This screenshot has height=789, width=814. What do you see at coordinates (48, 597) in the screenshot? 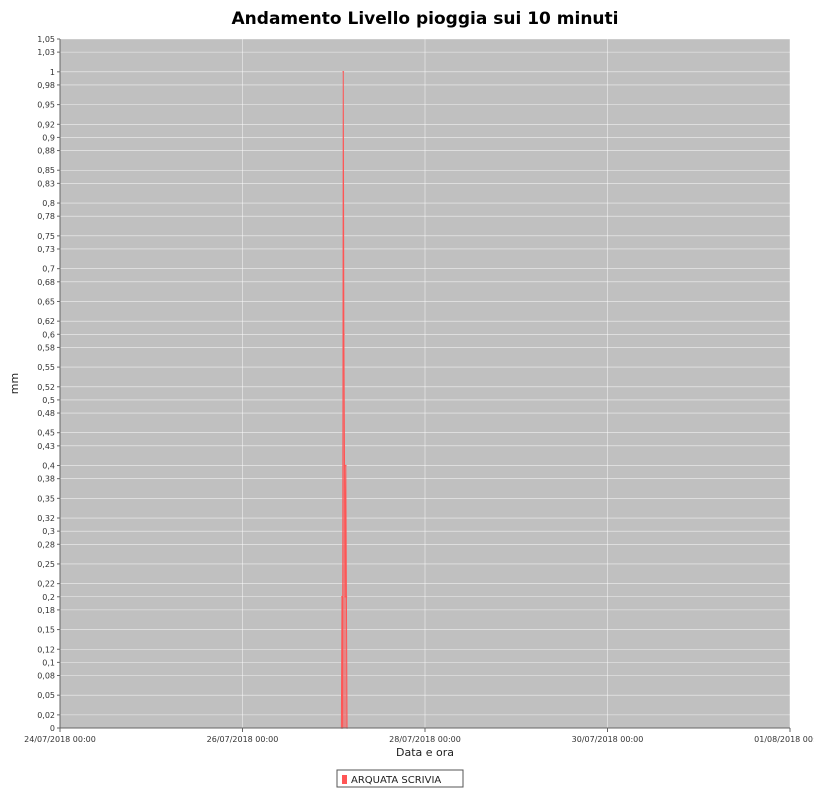
I see `y-tick-label: 0,2` at bounding box center [48, 597].